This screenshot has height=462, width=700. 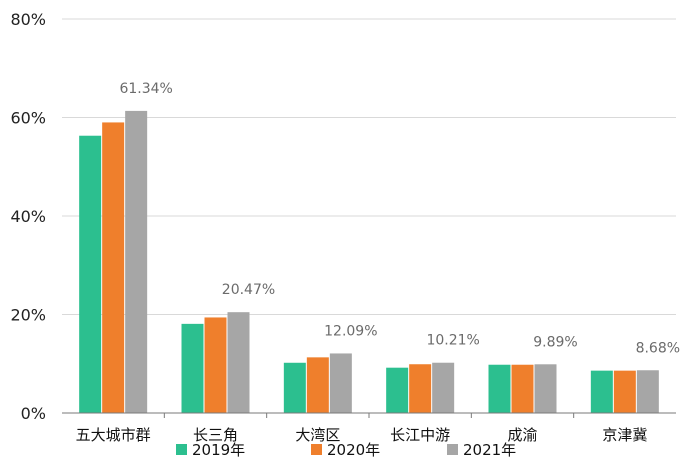 What do you see at coordinates (350, 331) in the screenshot?
I see `data-label: 12.09%` at bounding box center [350, 331].